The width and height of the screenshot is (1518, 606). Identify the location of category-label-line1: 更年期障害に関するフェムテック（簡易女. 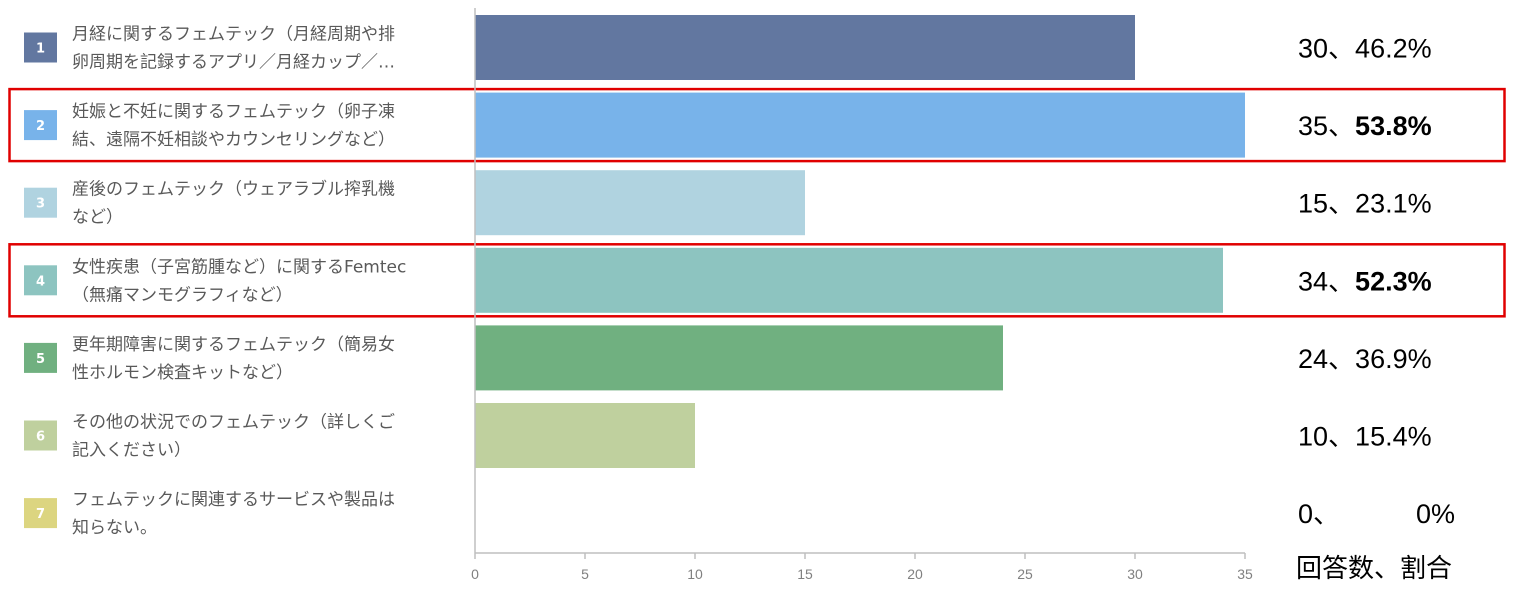
(233, 345).